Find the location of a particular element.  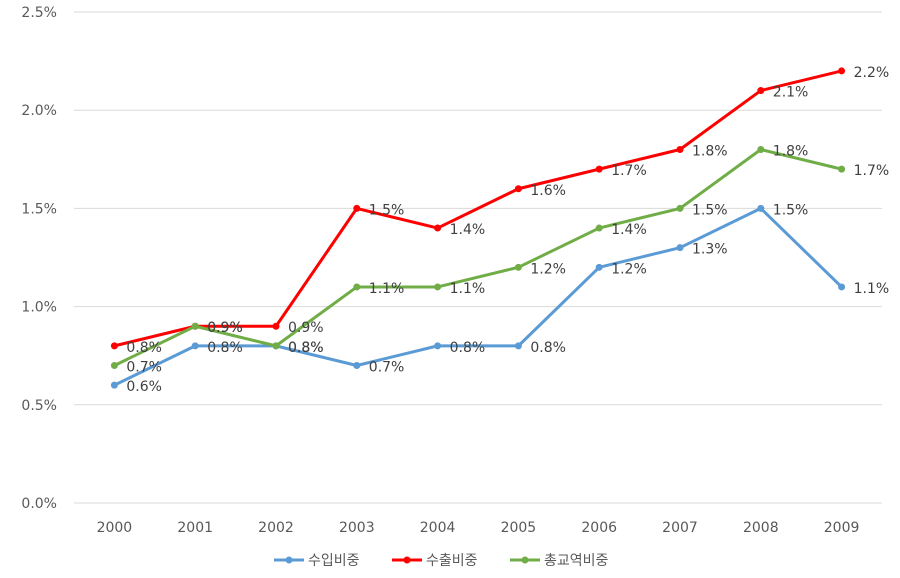

y-tick-label: 0.5% is located at coordinates (39, 406).